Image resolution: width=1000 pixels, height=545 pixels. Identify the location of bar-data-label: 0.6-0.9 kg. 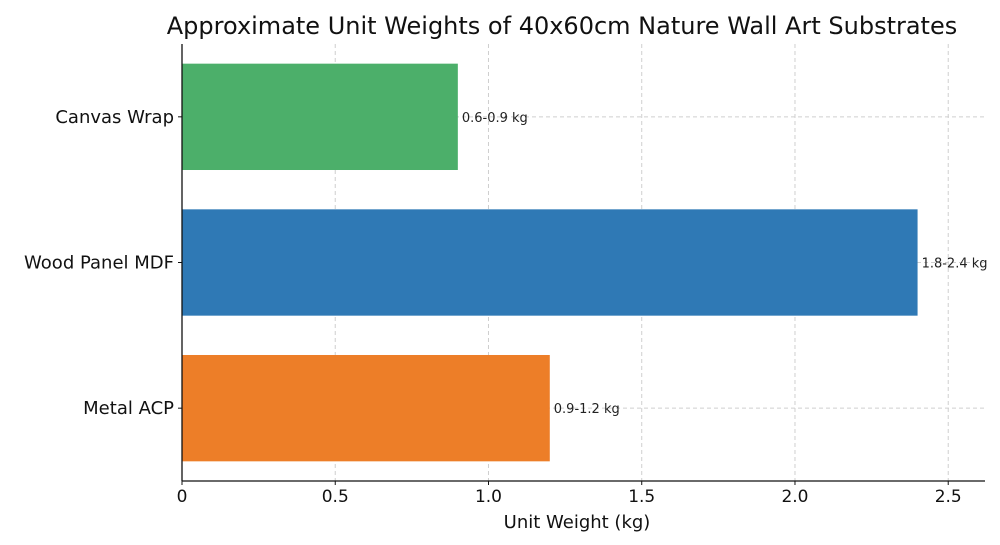
(495, 118).